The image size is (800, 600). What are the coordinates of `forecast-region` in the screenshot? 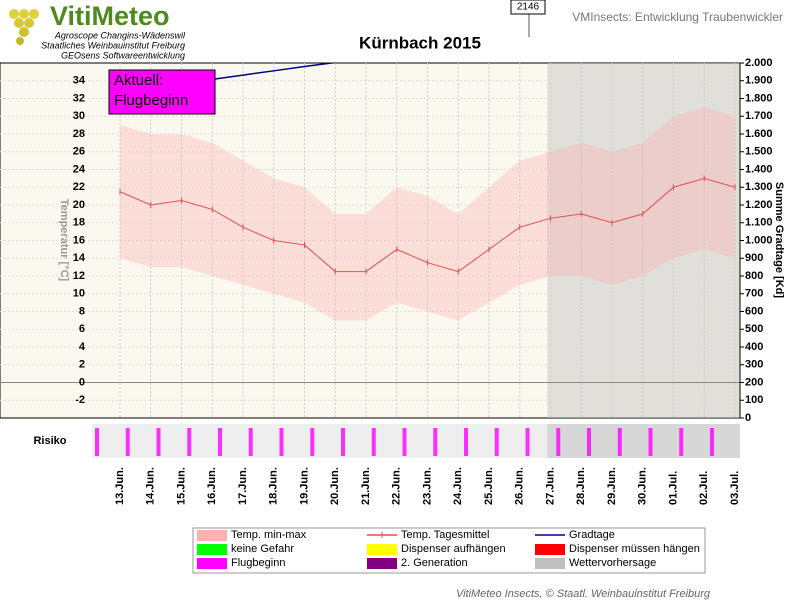 It's located at (643, 240).